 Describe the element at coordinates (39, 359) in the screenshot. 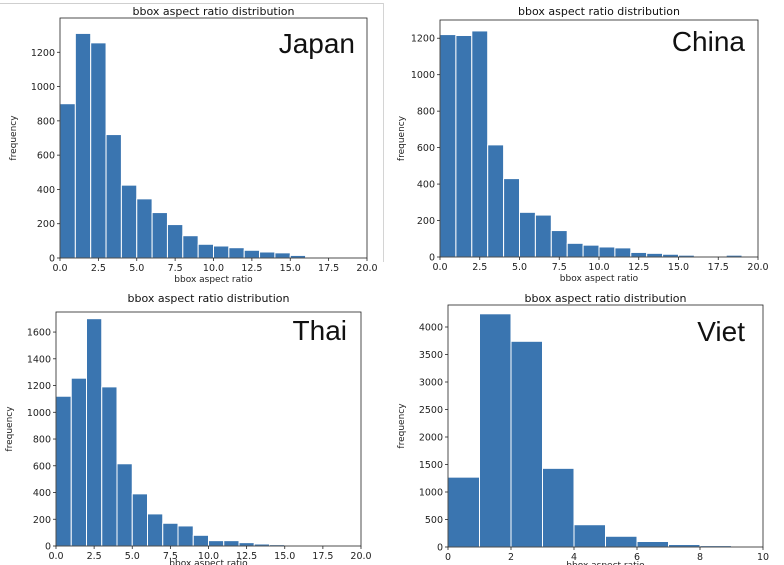

I see `y-tick-label: 1400` at that location.